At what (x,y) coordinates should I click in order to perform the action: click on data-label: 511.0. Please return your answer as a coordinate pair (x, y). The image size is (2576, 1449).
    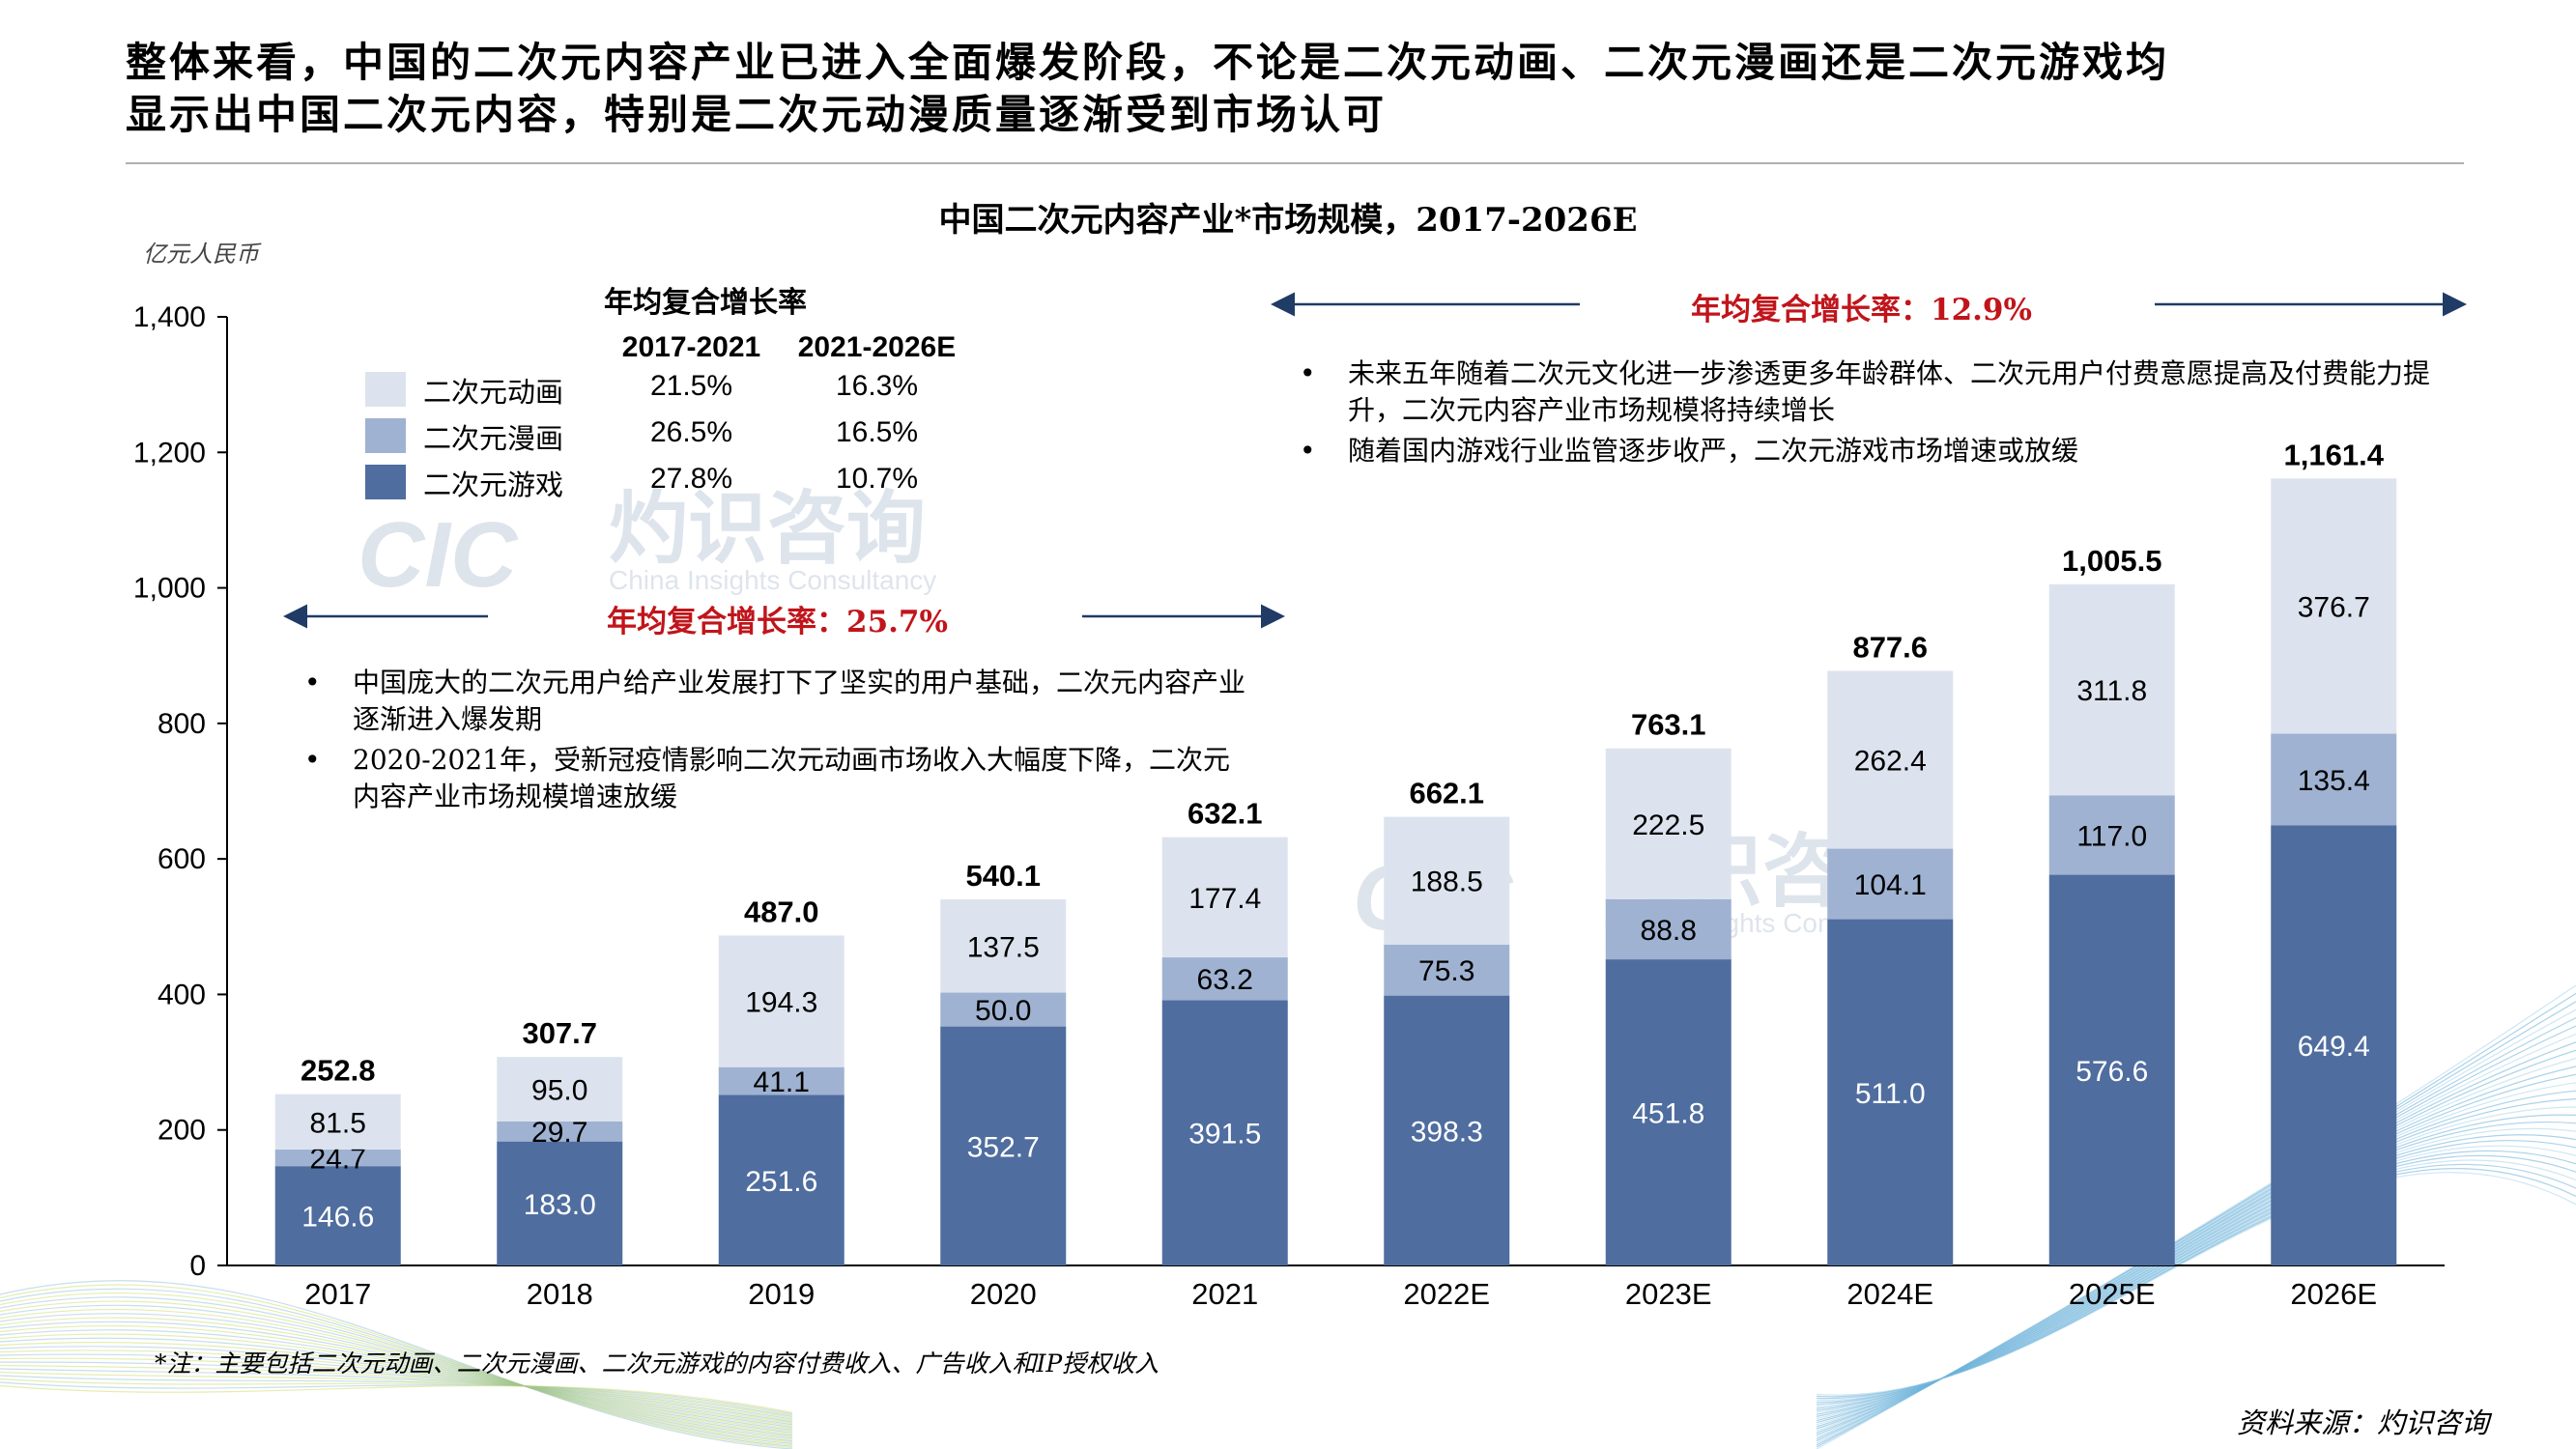
    Looking at the image, I should click on (1891, 1094).